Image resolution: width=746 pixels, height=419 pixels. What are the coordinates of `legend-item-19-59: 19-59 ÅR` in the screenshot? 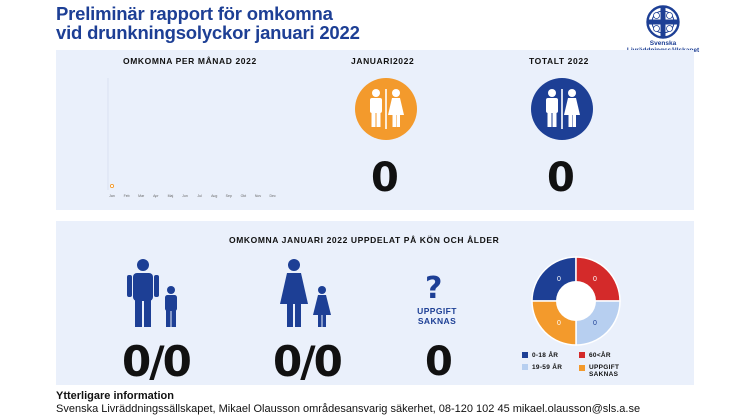 It's located at (542, 367).